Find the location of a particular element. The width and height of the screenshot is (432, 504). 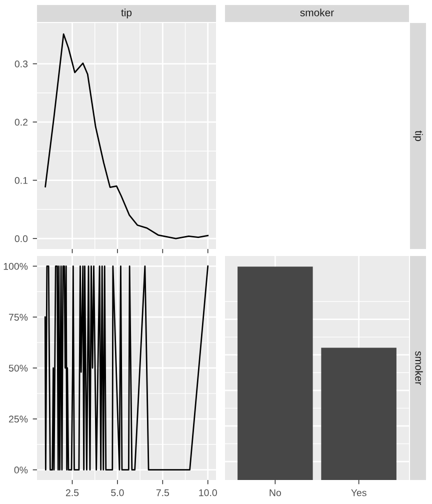

x-tick-label: 5.0 is located at coordinates (117, 492).